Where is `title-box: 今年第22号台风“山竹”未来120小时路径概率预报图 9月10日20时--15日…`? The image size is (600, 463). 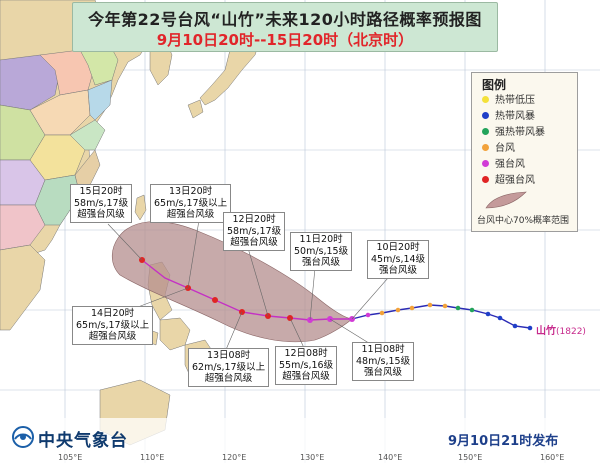
title-box: 今年第22号台风“山竹”未来120小时路径概率预报图 9月10日20时--15日… is located at coordinates (285, 27).